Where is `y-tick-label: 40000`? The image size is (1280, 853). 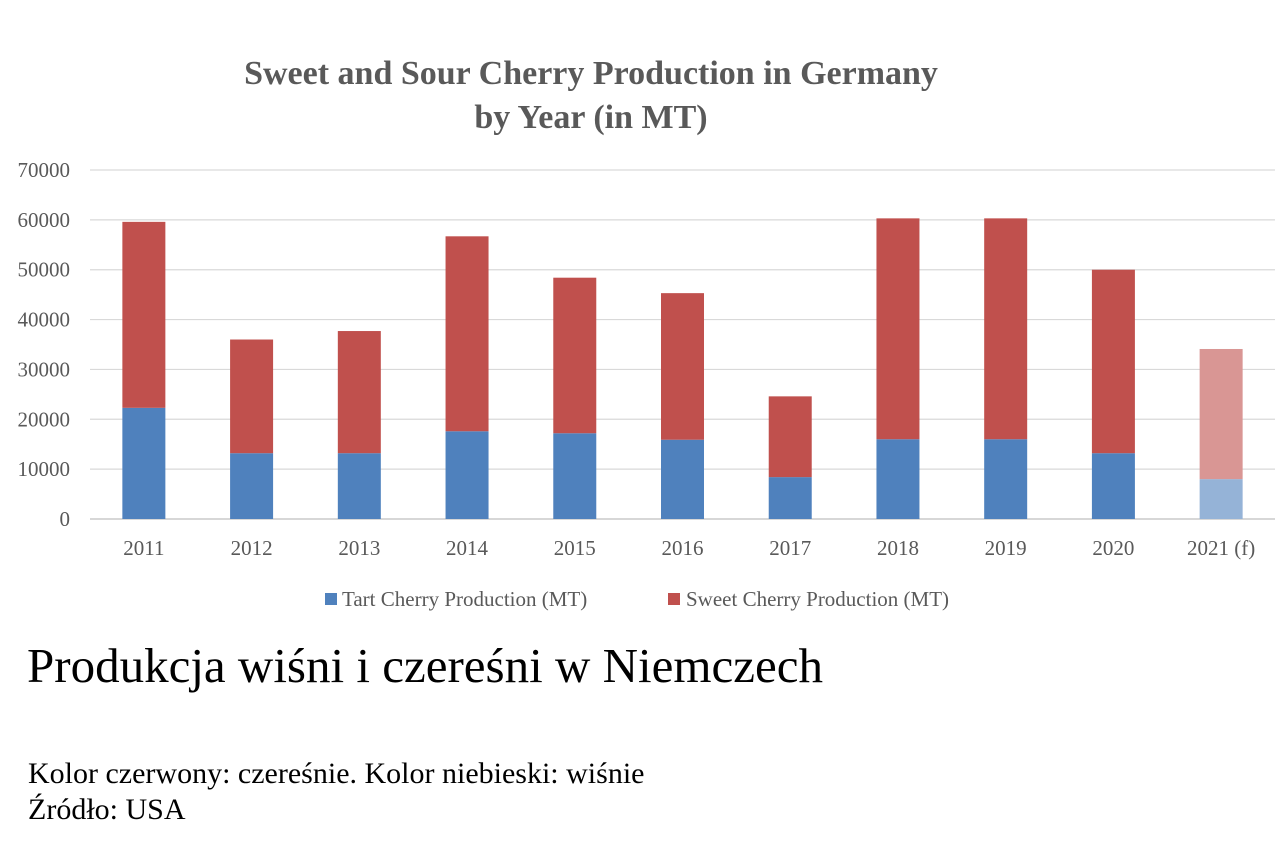
y-tick-label: 40000 is located at coordinates (44, 320).